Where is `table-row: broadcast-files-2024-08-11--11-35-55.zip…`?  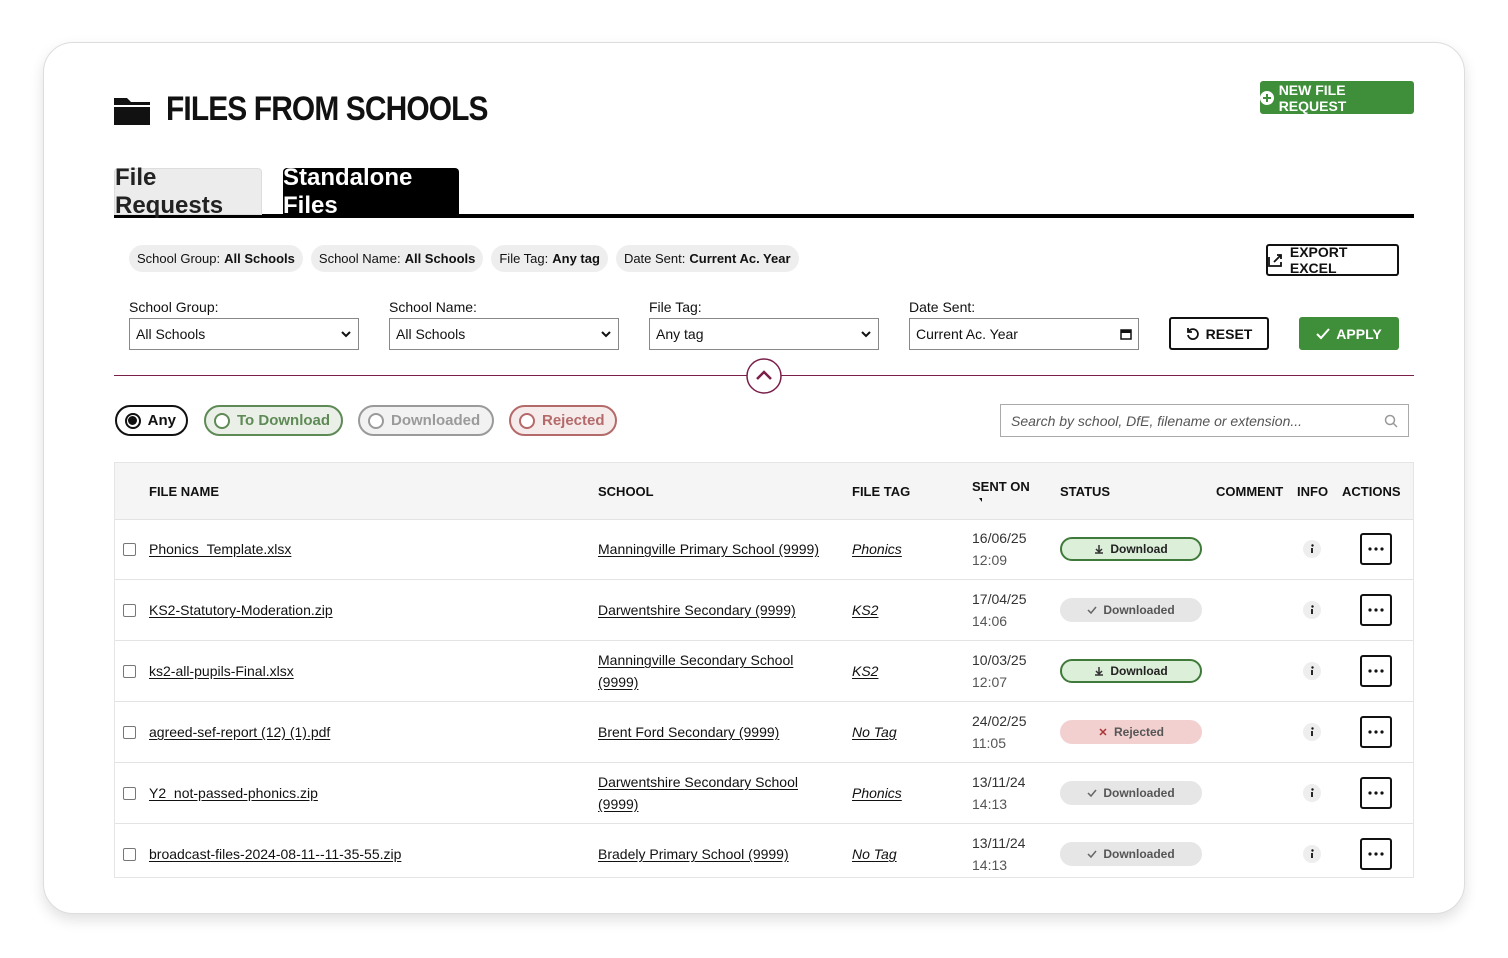
table-row: broadcast-files-2024-08-11--11-35-55.zip… is located at coordinates (764, 850).